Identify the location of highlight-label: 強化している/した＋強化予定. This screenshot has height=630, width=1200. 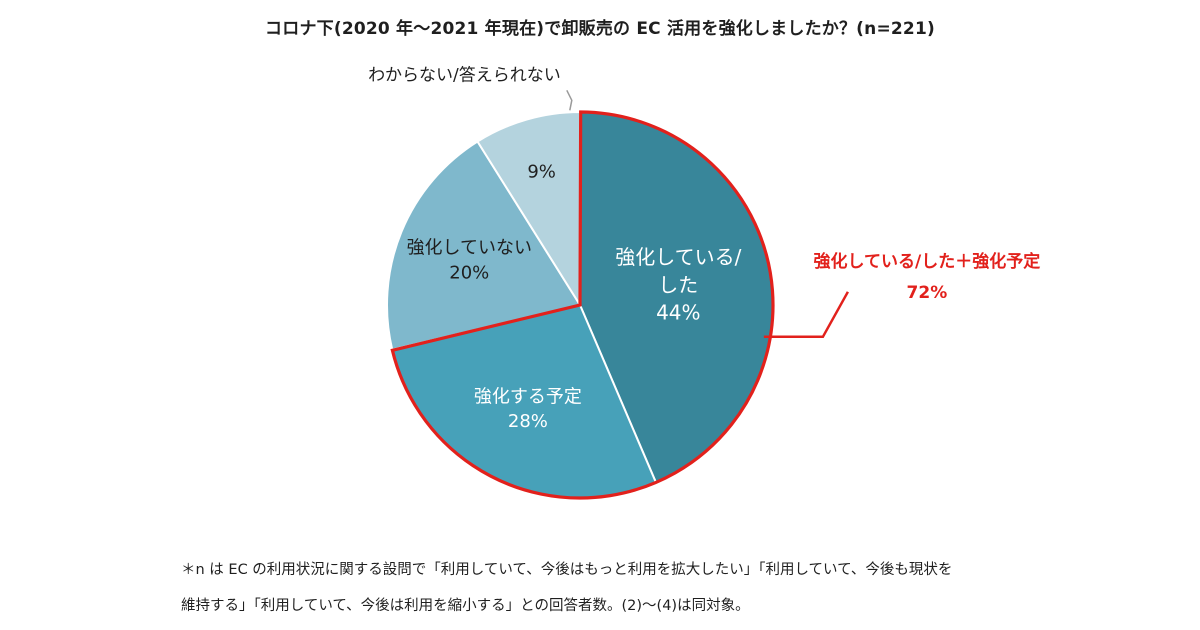
(927, 261).